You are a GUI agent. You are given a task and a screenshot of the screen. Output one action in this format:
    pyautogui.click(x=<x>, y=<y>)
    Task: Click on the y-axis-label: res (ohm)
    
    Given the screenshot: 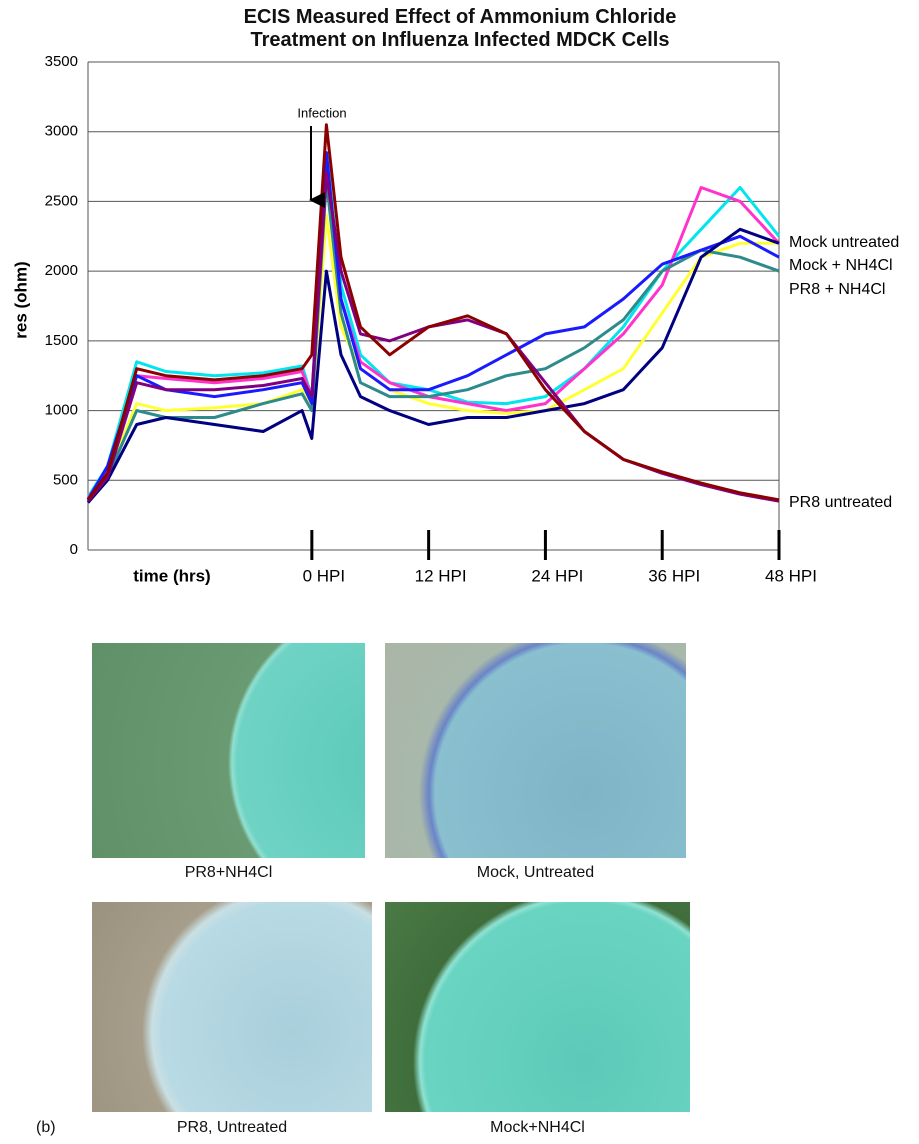 What is the action you would take?
    pyautogui.click(x=20, y=299)
    